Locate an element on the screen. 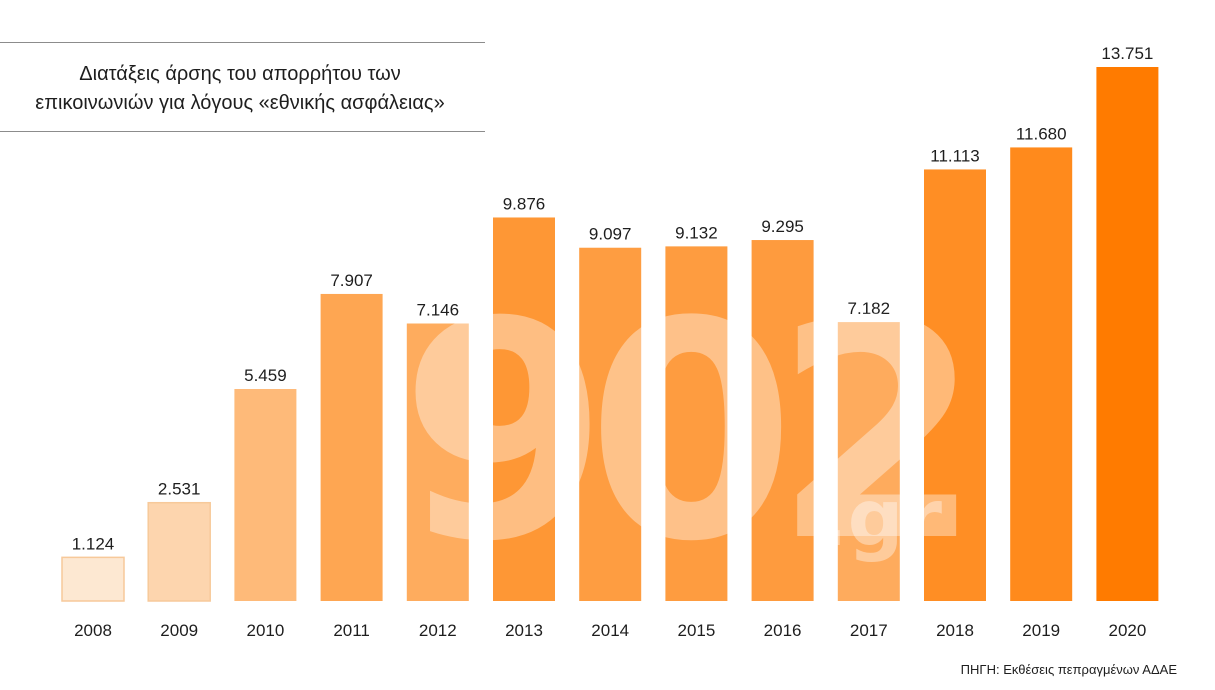  bar-2013 is located at coordinates (524, 409).